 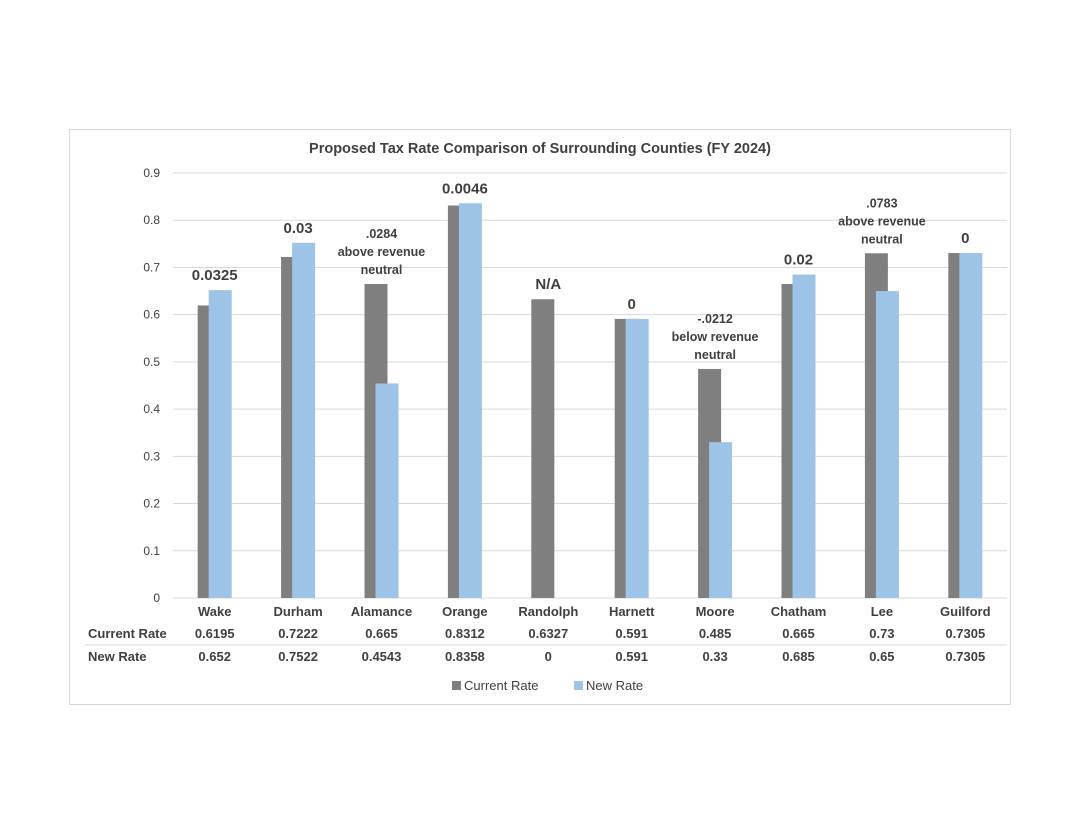 I want to click on bar-annotation: below revenue, so click(x=715, y=337).